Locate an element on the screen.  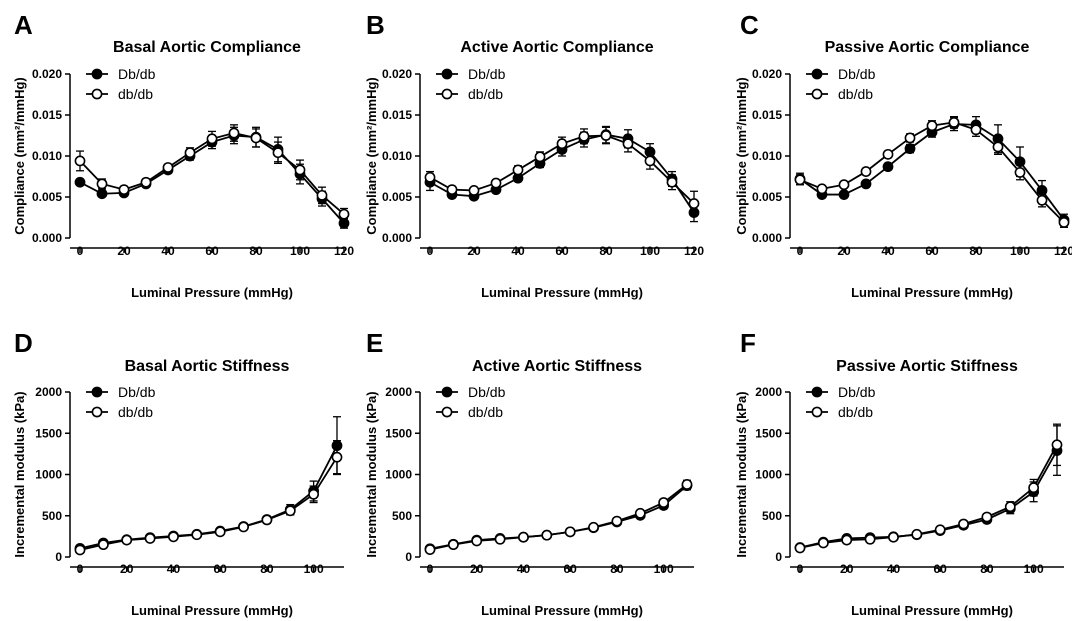
panel-title: Basal Aortic Compliance is located at coordinates (207, 47).